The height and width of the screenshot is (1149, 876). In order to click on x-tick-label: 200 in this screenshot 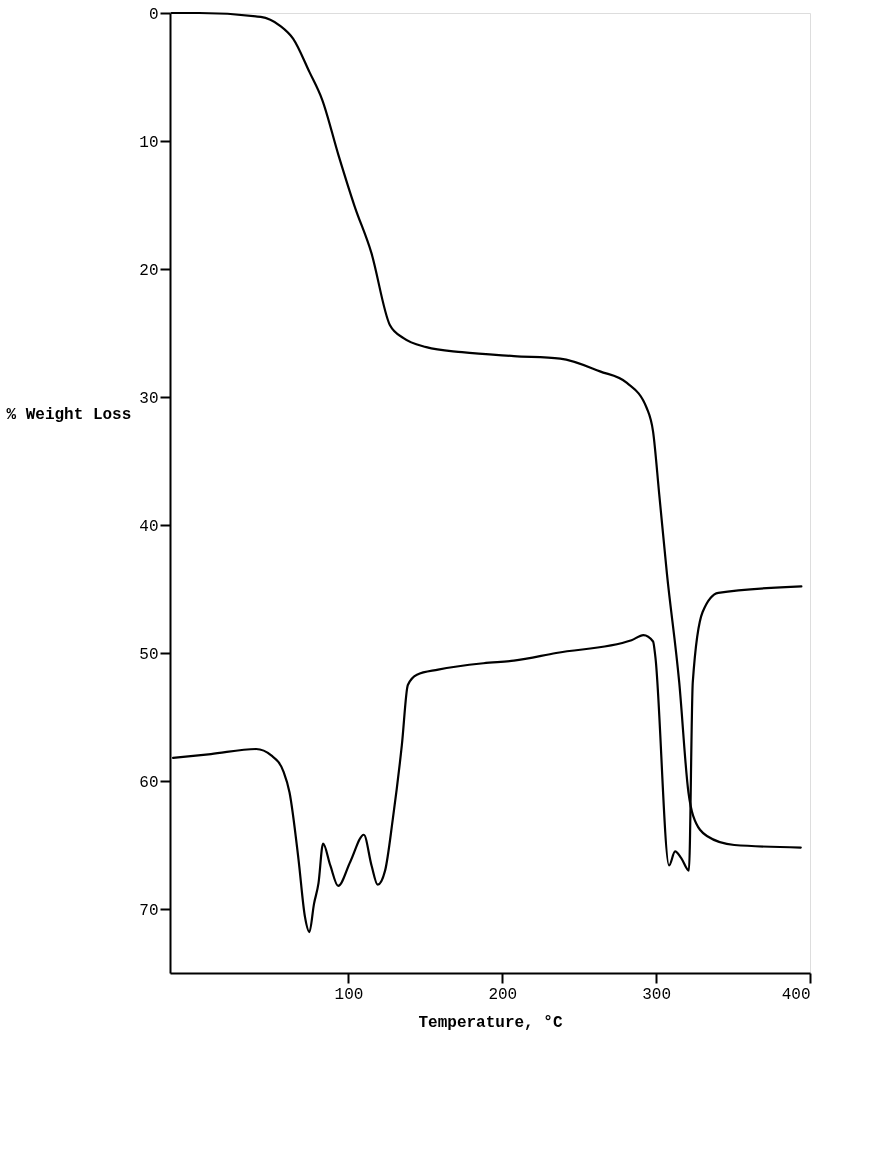, I will do `click(503, 994)`.